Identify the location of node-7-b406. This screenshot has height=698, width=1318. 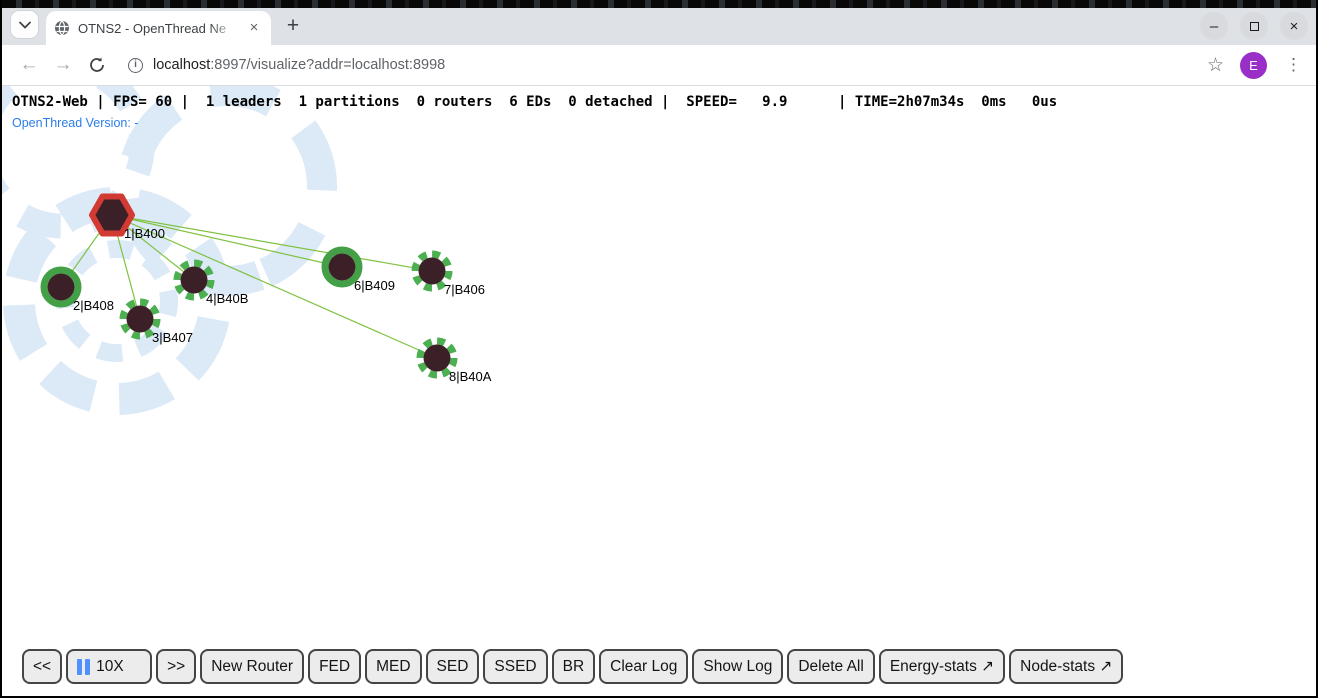
(432, 271).